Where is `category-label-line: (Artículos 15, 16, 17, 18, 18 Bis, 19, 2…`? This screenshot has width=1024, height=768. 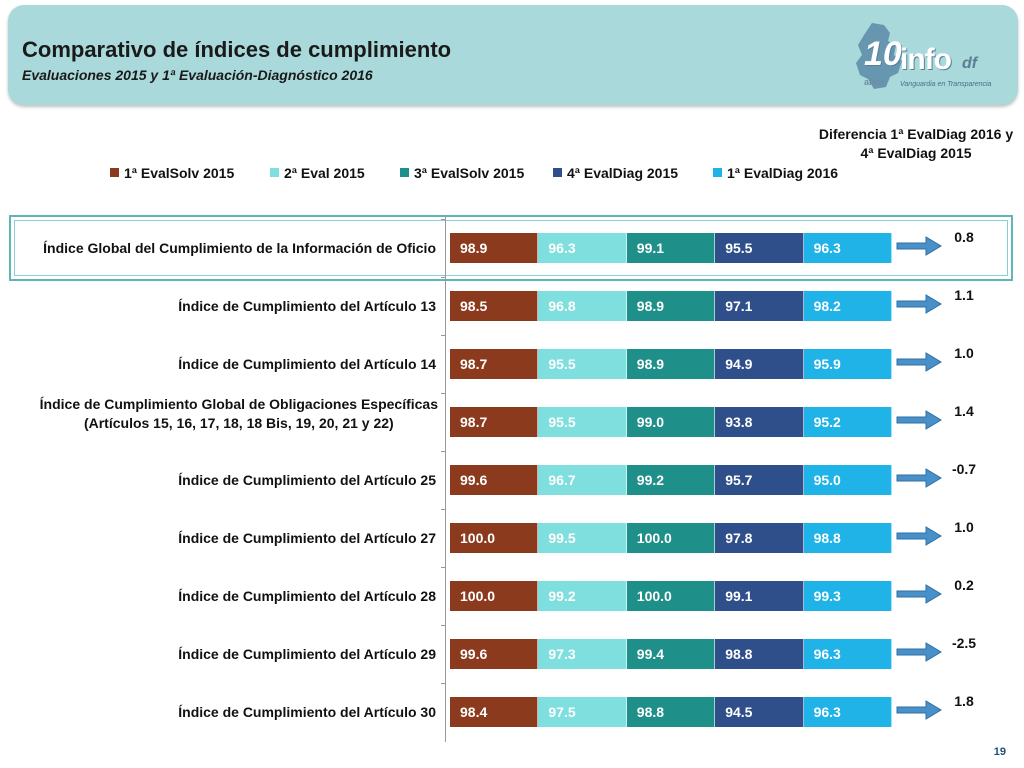 category-label-line: (Artículos 15, 16, 17, 18, 18 Bis, 19, 2… is located at coordinates (238, 423).